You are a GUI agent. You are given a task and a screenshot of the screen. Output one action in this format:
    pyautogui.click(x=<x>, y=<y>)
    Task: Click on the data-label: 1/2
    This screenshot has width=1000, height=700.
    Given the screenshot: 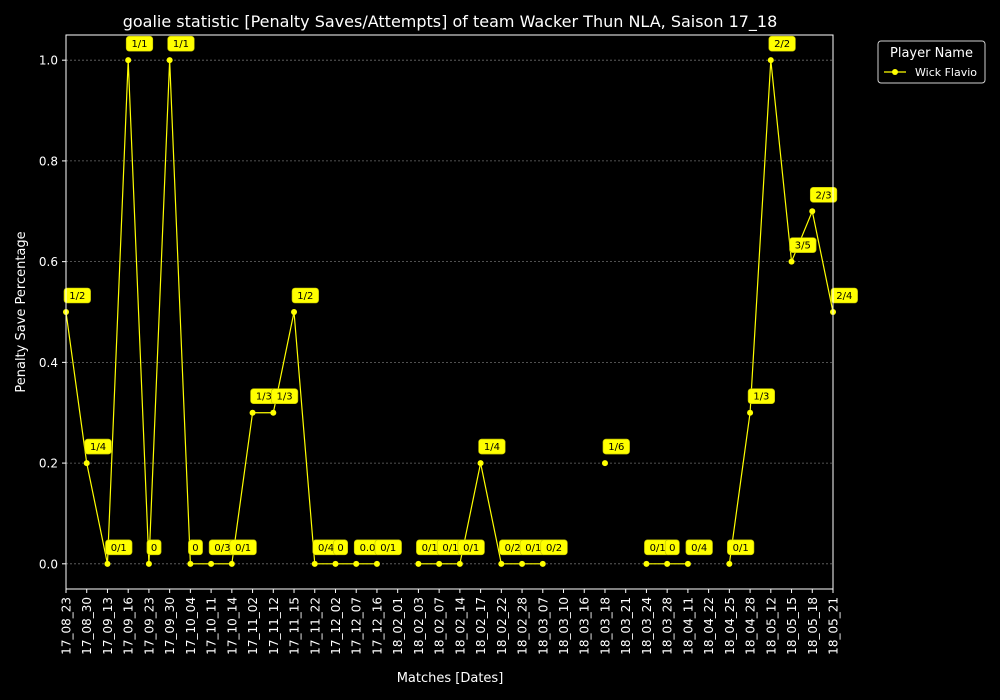 What is the action you would take?
    pyautogui.click(x=305, y=295)
    